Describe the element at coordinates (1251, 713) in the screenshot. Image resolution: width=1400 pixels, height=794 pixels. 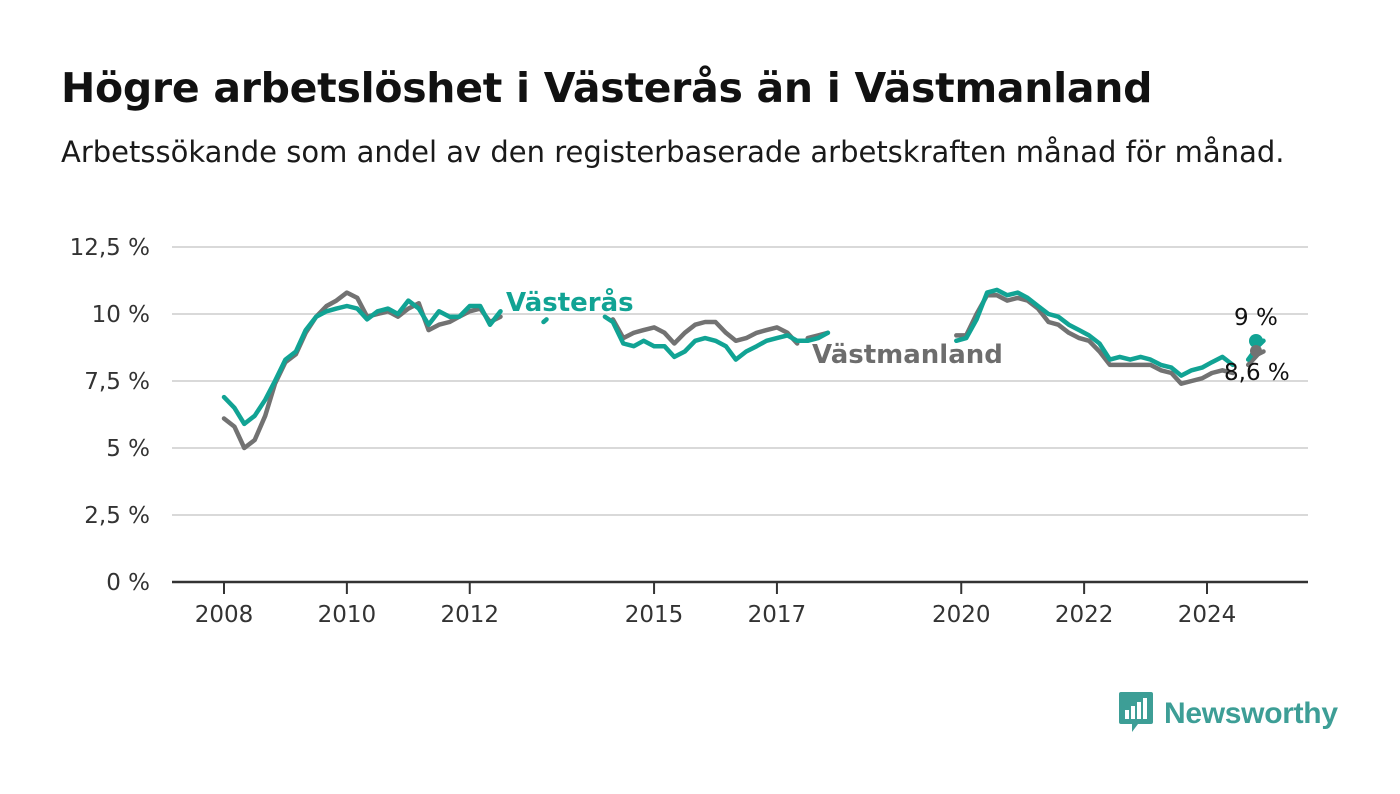
I see `logo-text: Newsworthy` at that location.